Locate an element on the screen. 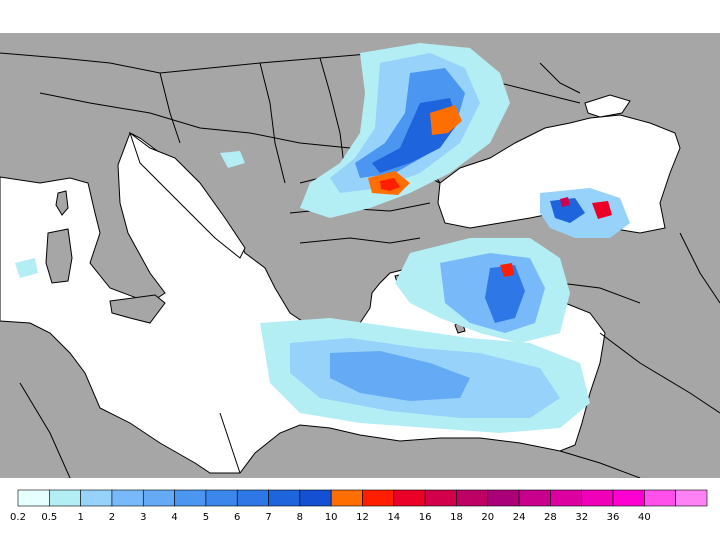 Image resolution: width=720 pixels, height=540 pixels. precip-west-coast is located at coordinates (26, 268).